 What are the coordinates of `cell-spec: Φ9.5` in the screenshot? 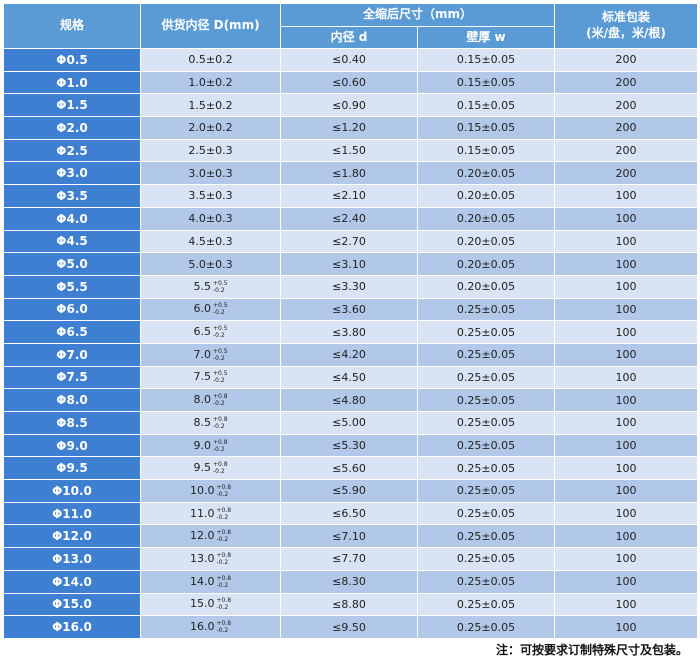 It's located at (72, 468).